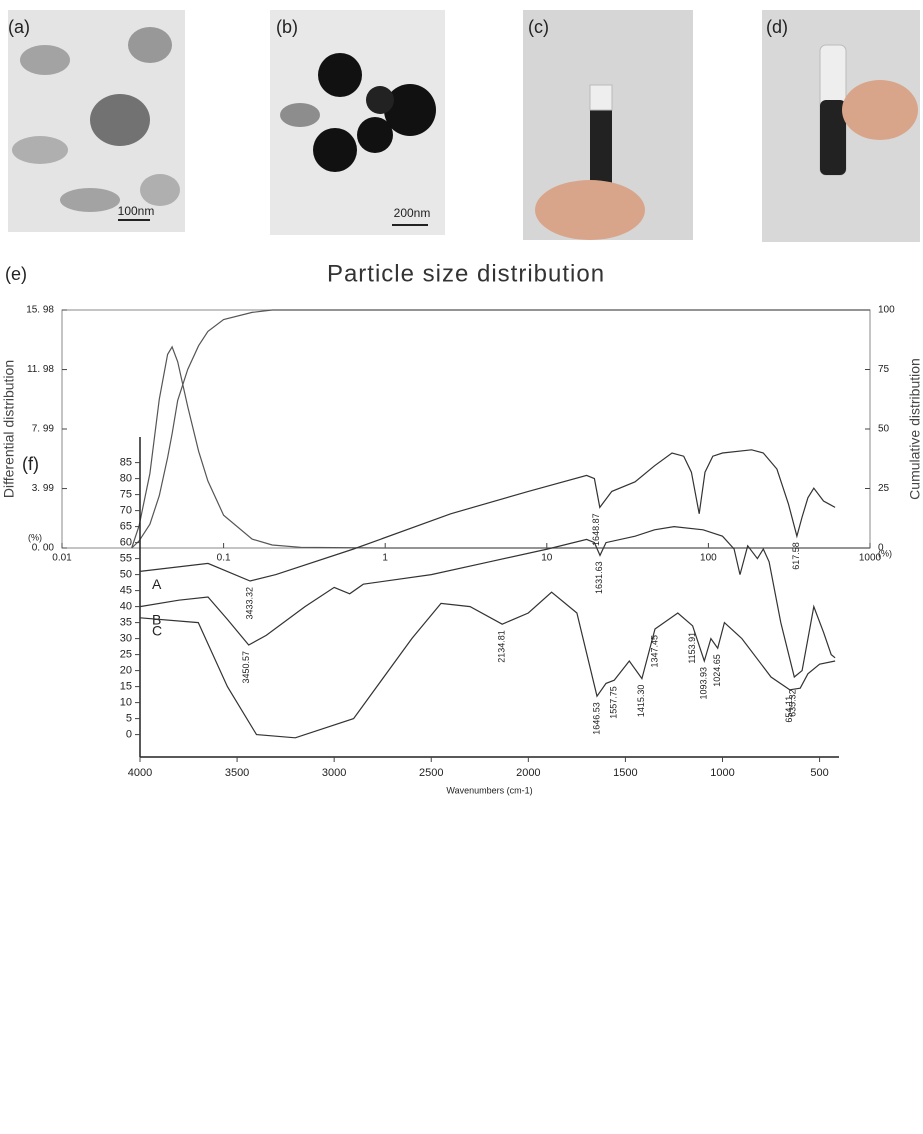 The width and height of the screenshot is (923, 1134). Describe the element at coordinates (9, 429) in the screenshot. I see `y-axis-label: Differential distribution` at that location.